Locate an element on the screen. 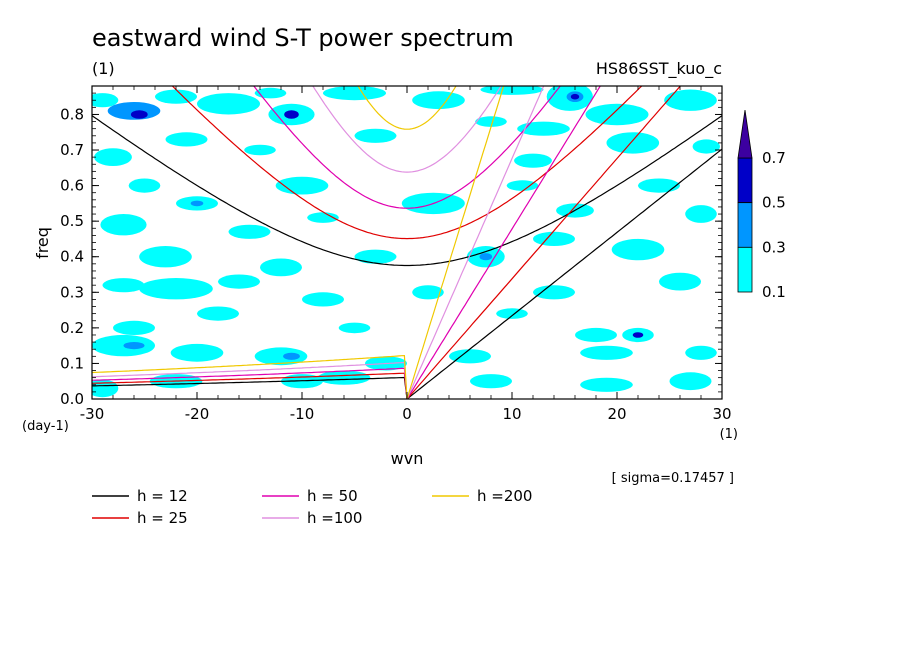  x-tick-label: 0 is located at coordinates (407, 414).